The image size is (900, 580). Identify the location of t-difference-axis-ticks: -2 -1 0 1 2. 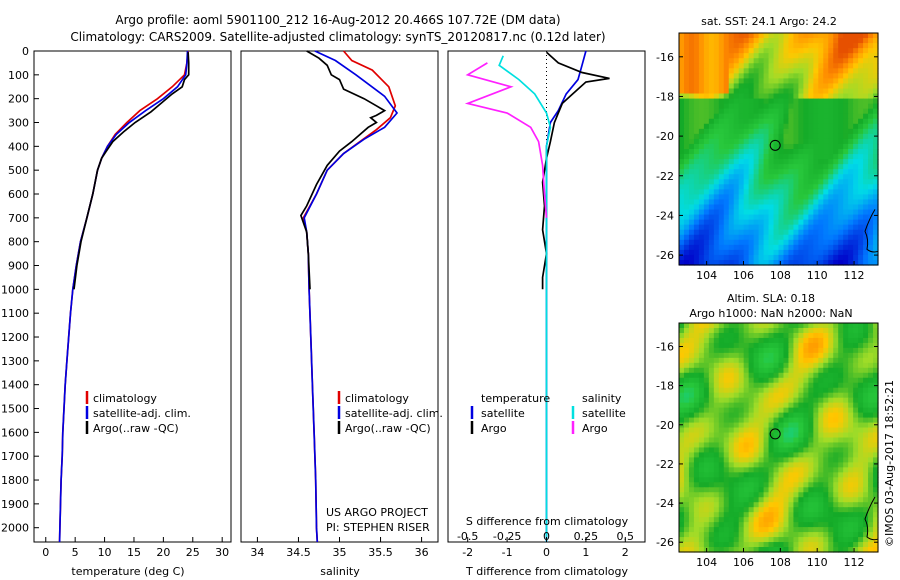
(545, 548).